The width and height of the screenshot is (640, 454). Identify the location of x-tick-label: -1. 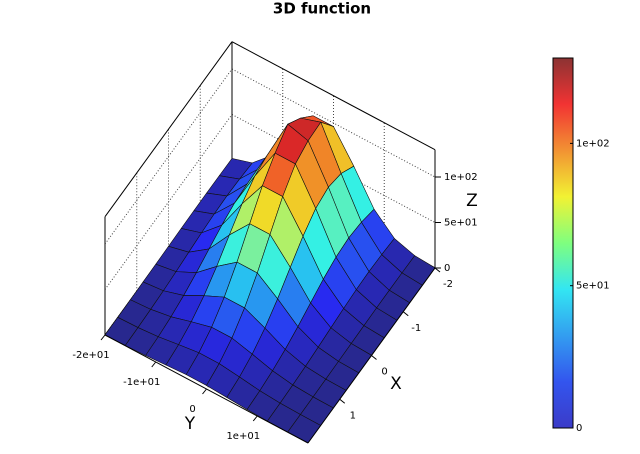
(416, 328).